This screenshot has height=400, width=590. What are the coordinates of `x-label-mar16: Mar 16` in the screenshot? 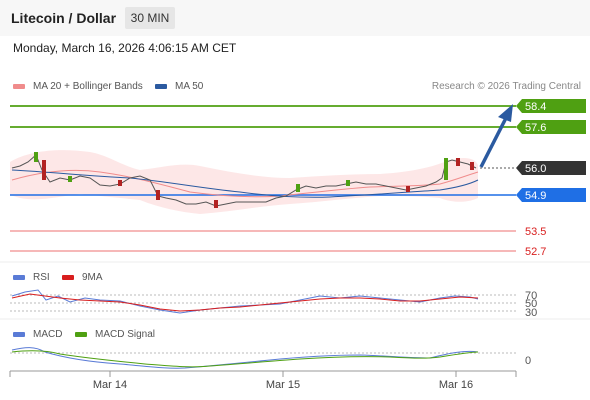 It's located at (456, 385).